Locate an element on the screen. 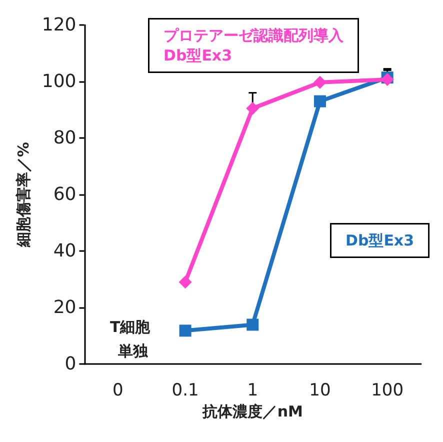  x-tick-label: 10 is located at coordinates (320, 390).